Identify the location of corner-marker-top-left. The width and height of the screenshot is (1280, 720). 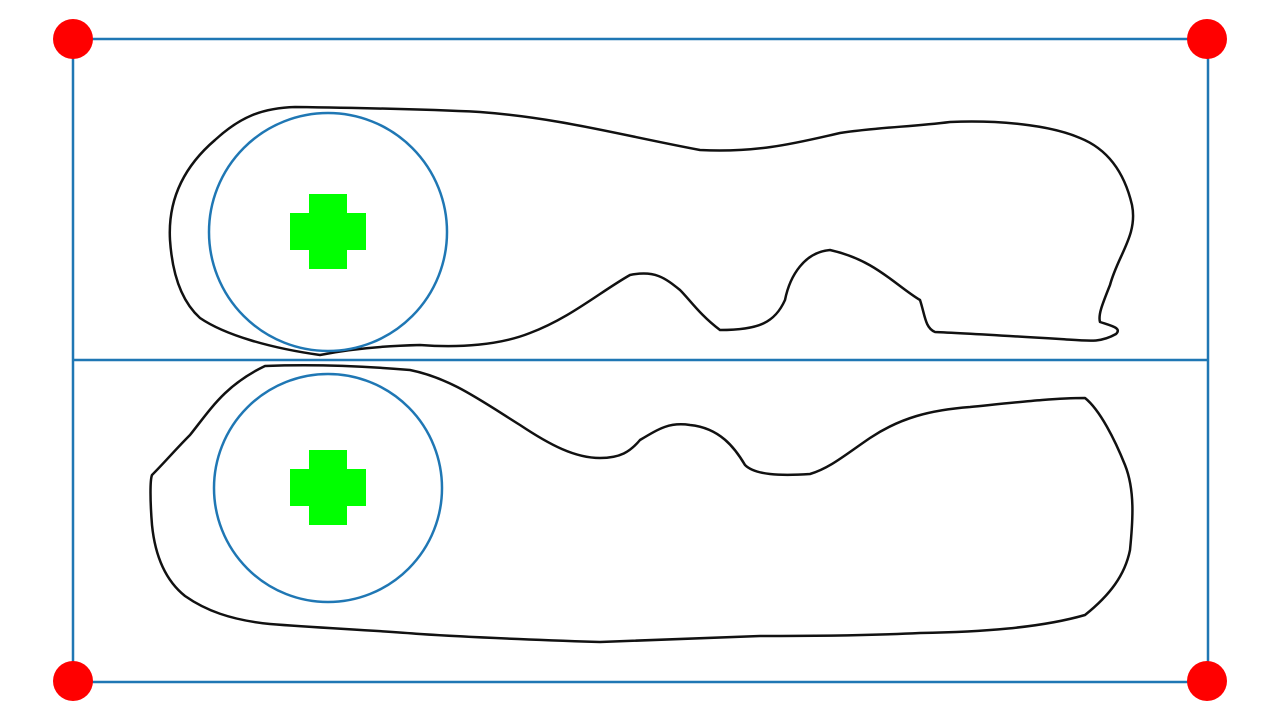
(73, 39).